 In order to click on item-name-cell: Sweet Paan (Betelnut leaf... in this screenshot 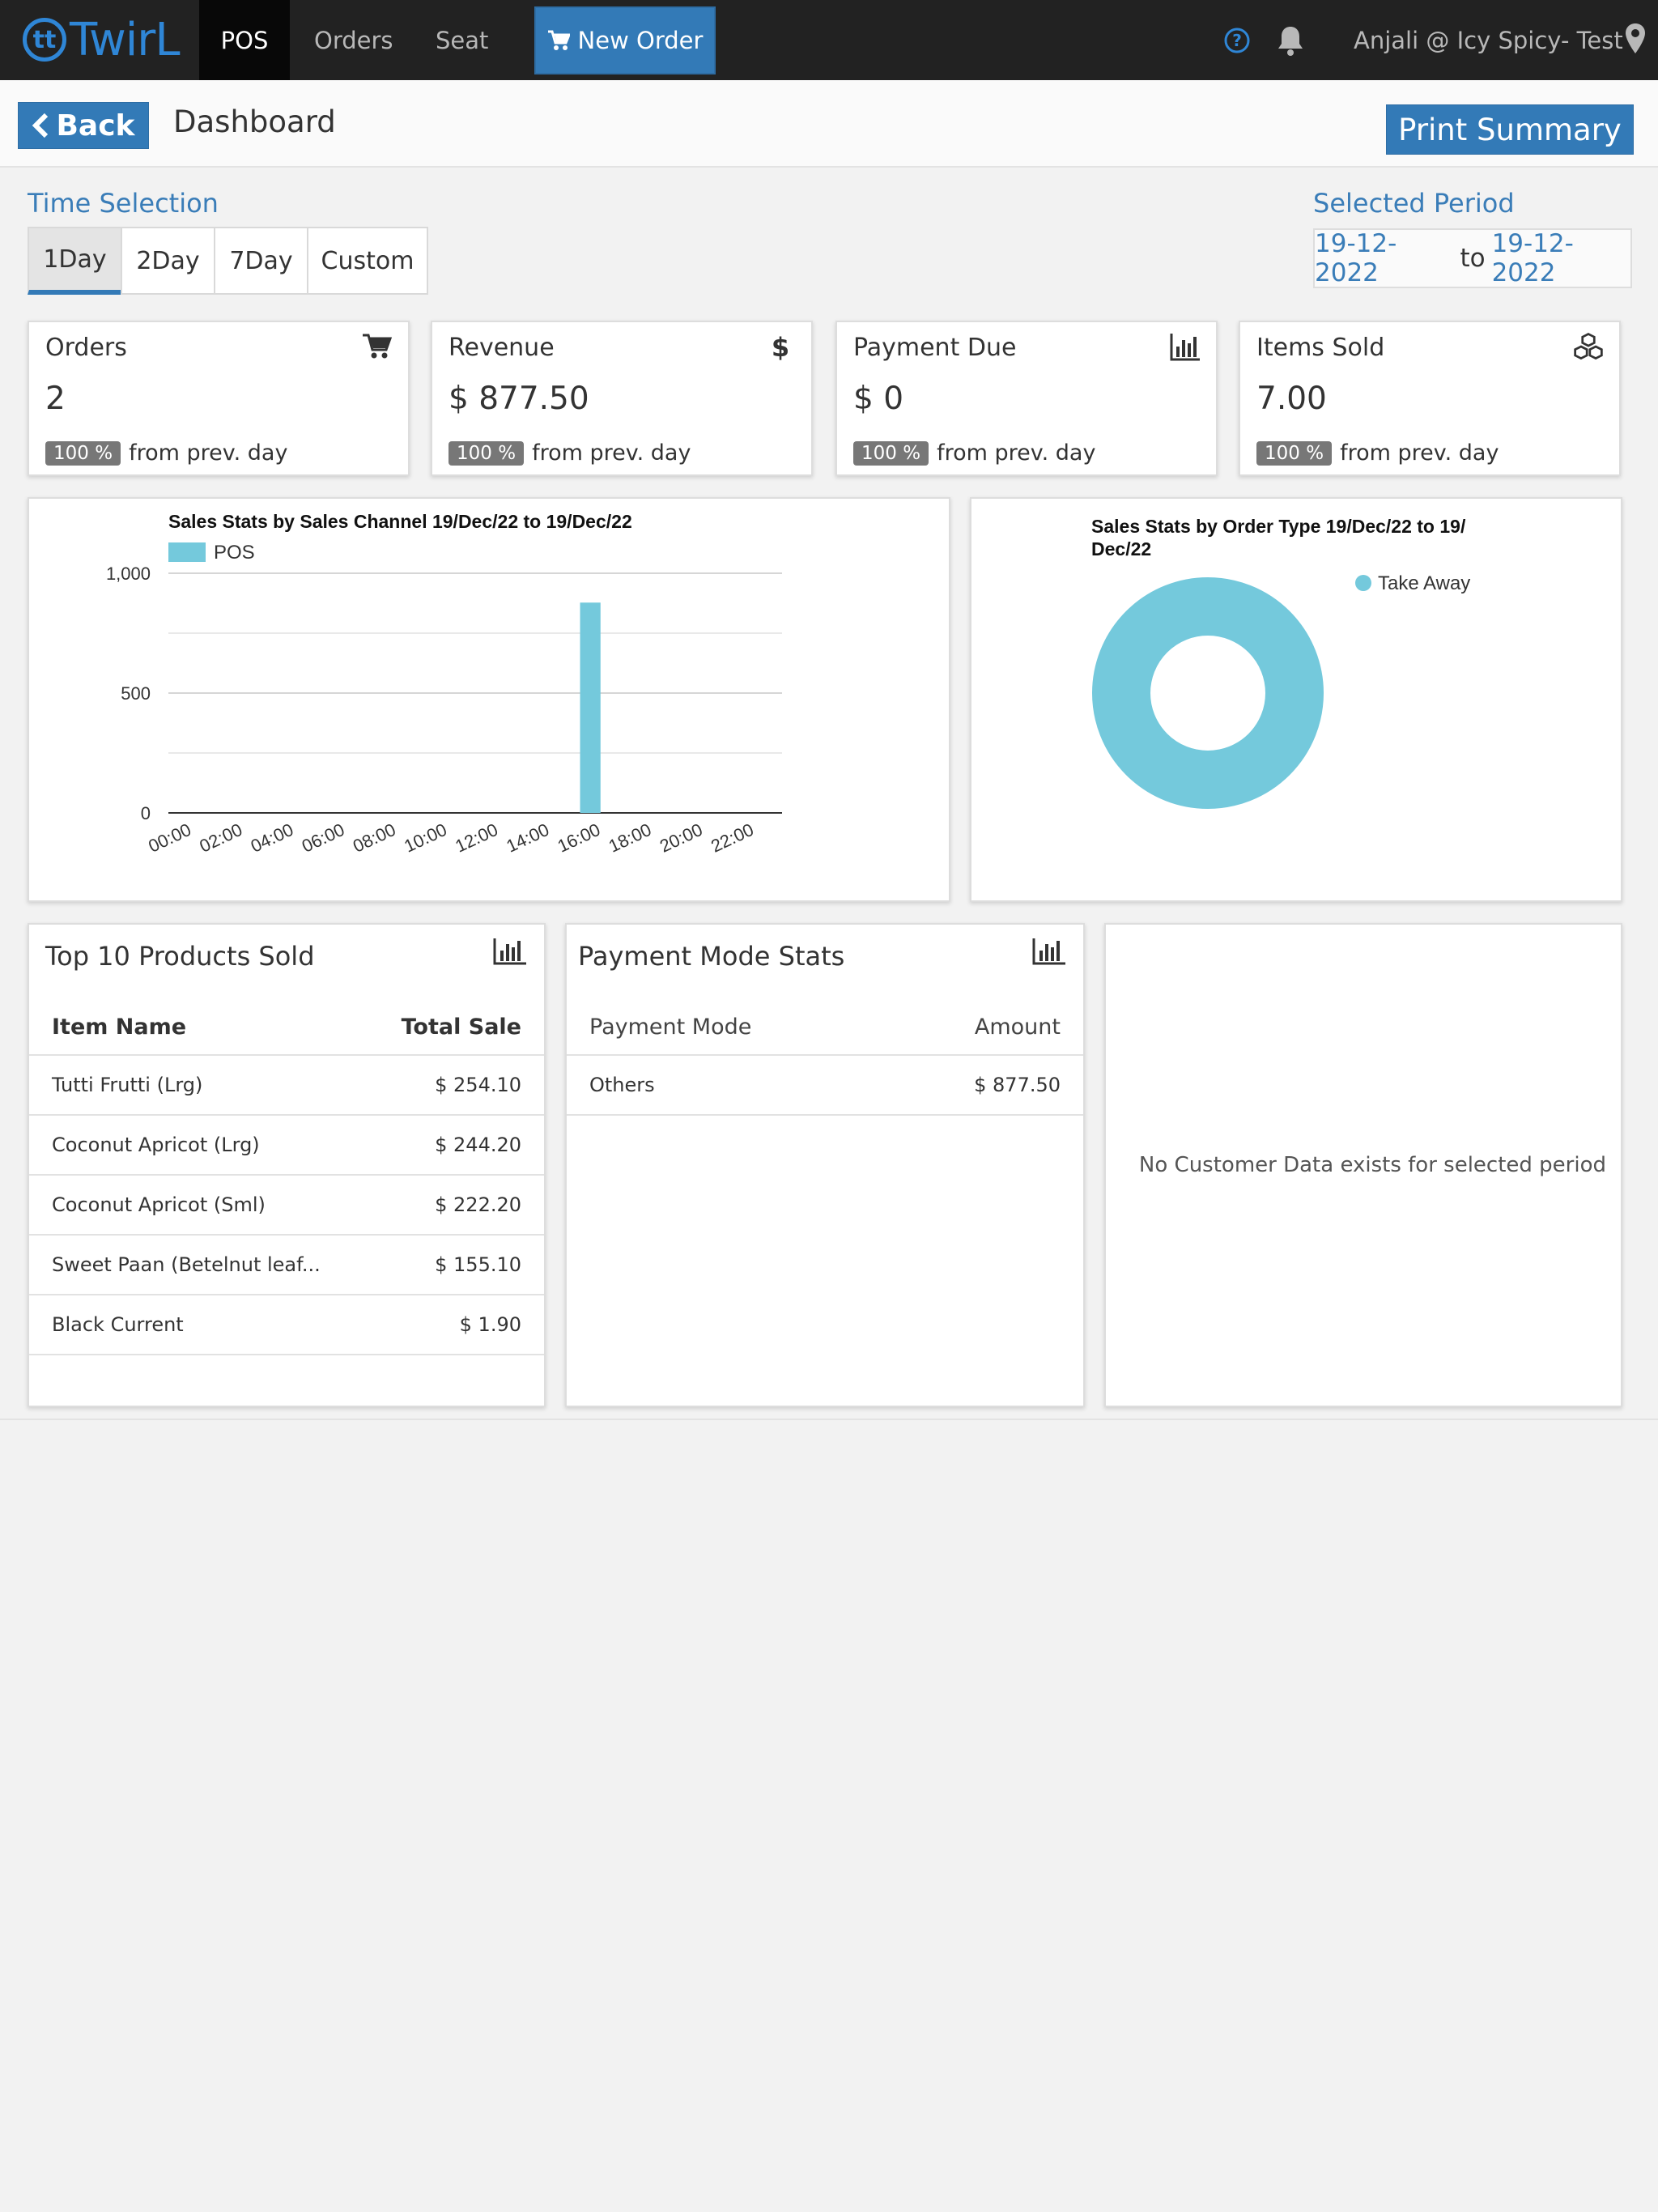, I will do `click(186, 1264)`.